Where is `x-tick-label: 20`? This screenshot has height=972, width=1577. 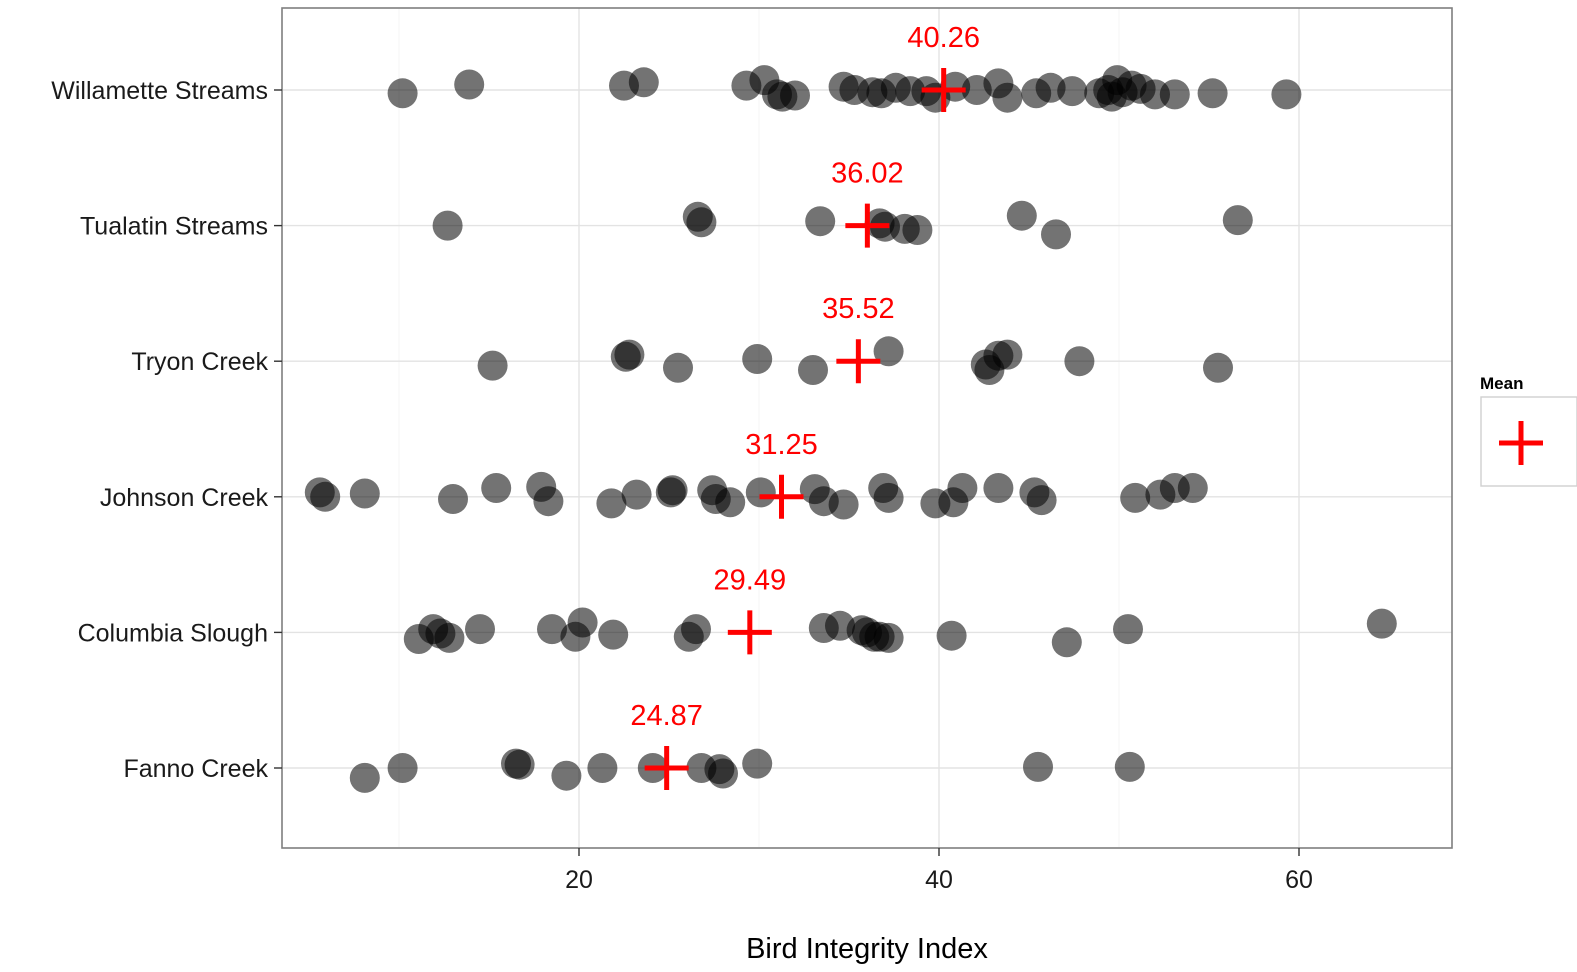
x-tick-label: 20 is located at coordinates (579, 880).